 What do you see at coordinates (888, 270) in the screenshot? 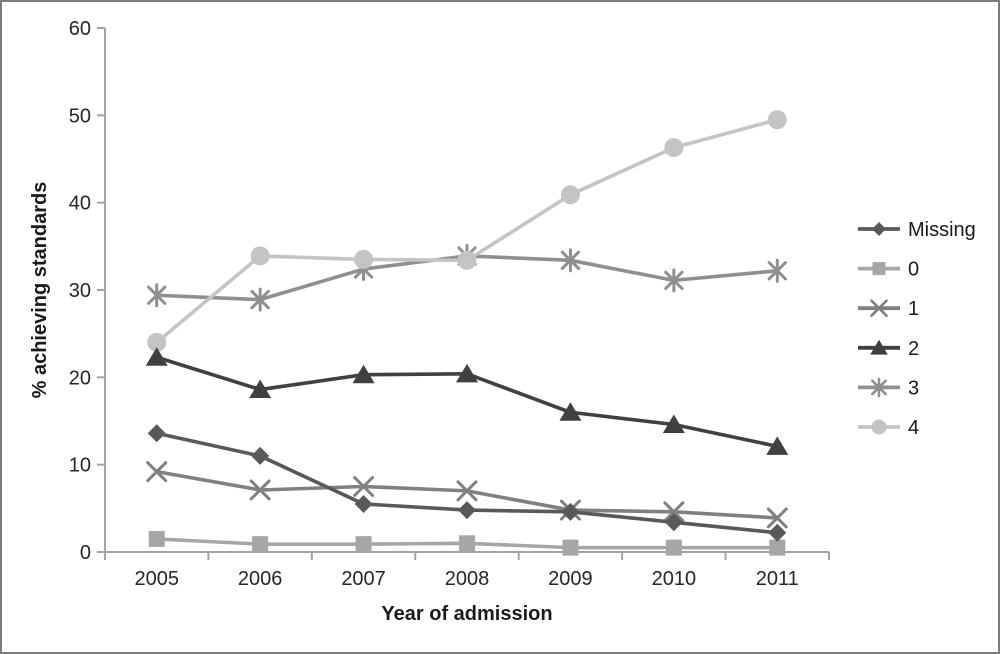
I see `legend-item: 0` at bounding box center [888, 270].